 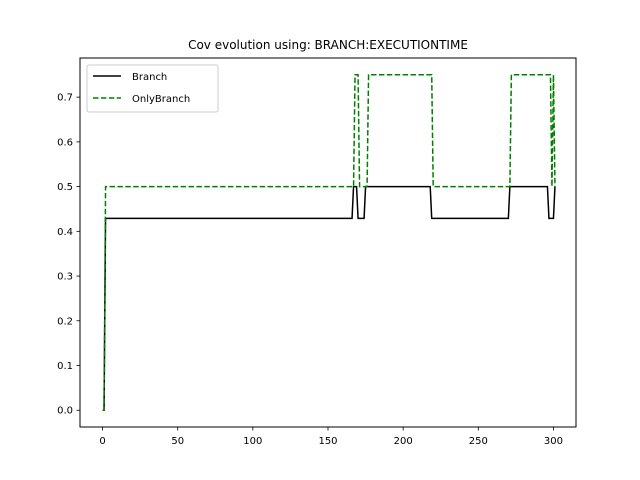 What do you see at coordinates (152, 88) in the screenshot?
I see `legend: Branch OnlyBranch` at bounding box center [152, 88].